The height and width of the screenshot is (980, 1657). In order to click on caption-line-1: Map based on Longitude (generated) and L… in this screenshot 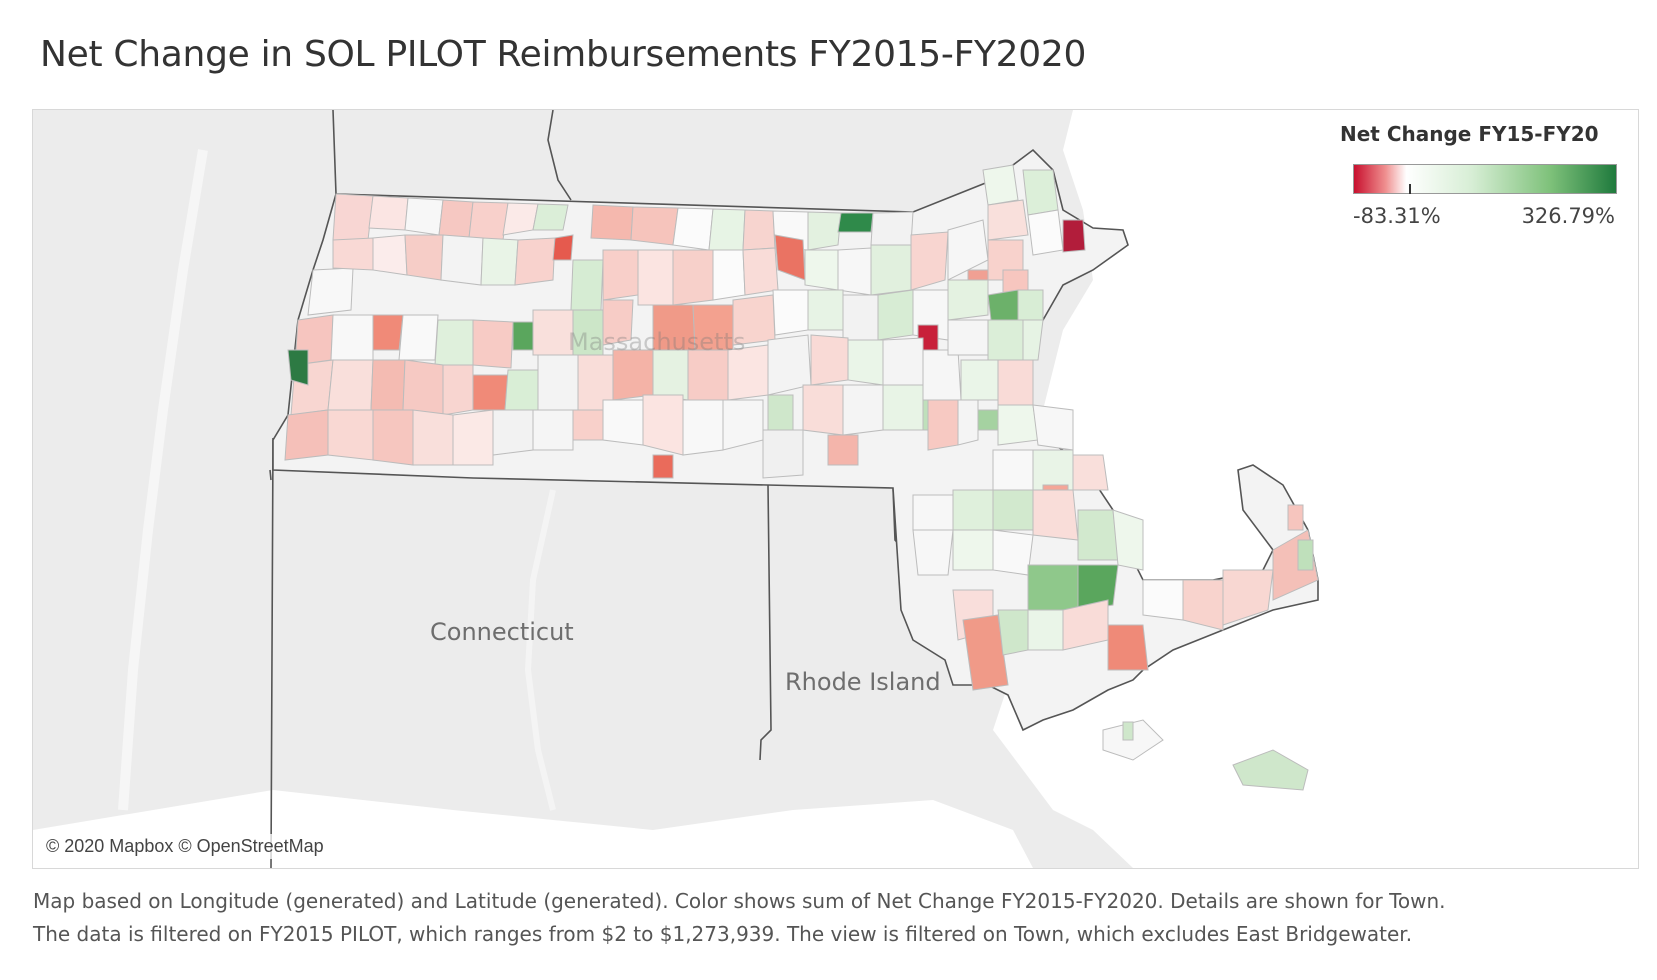, I will do `click(739, 901)`.